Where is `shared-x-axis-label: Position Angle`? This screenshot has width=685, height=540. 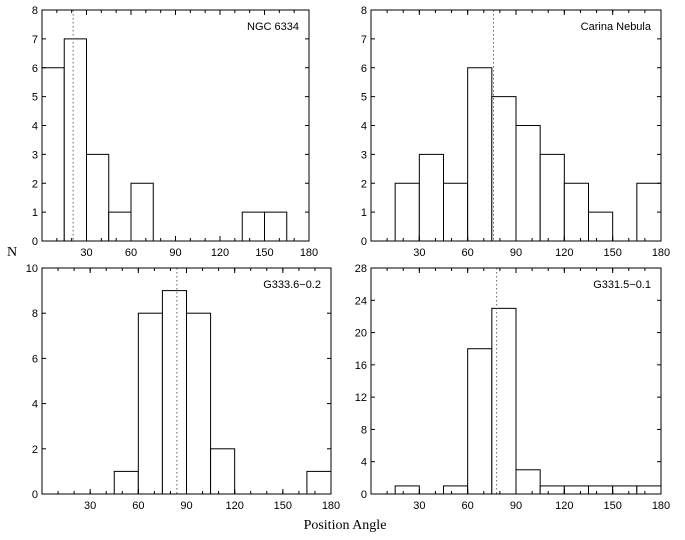 shared-x-axis-label: Position Angle is located at coordinates (345, 525).